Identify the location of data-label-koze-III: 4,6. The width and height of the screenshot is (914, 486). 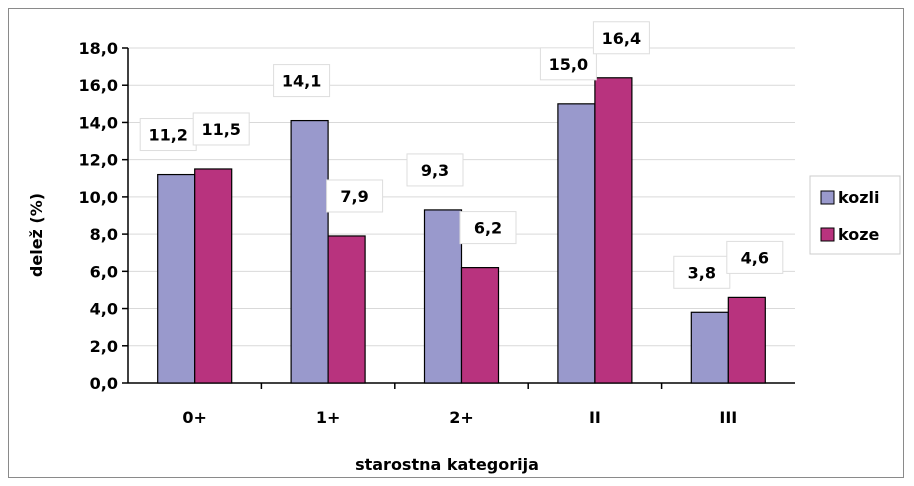
(755, 257).